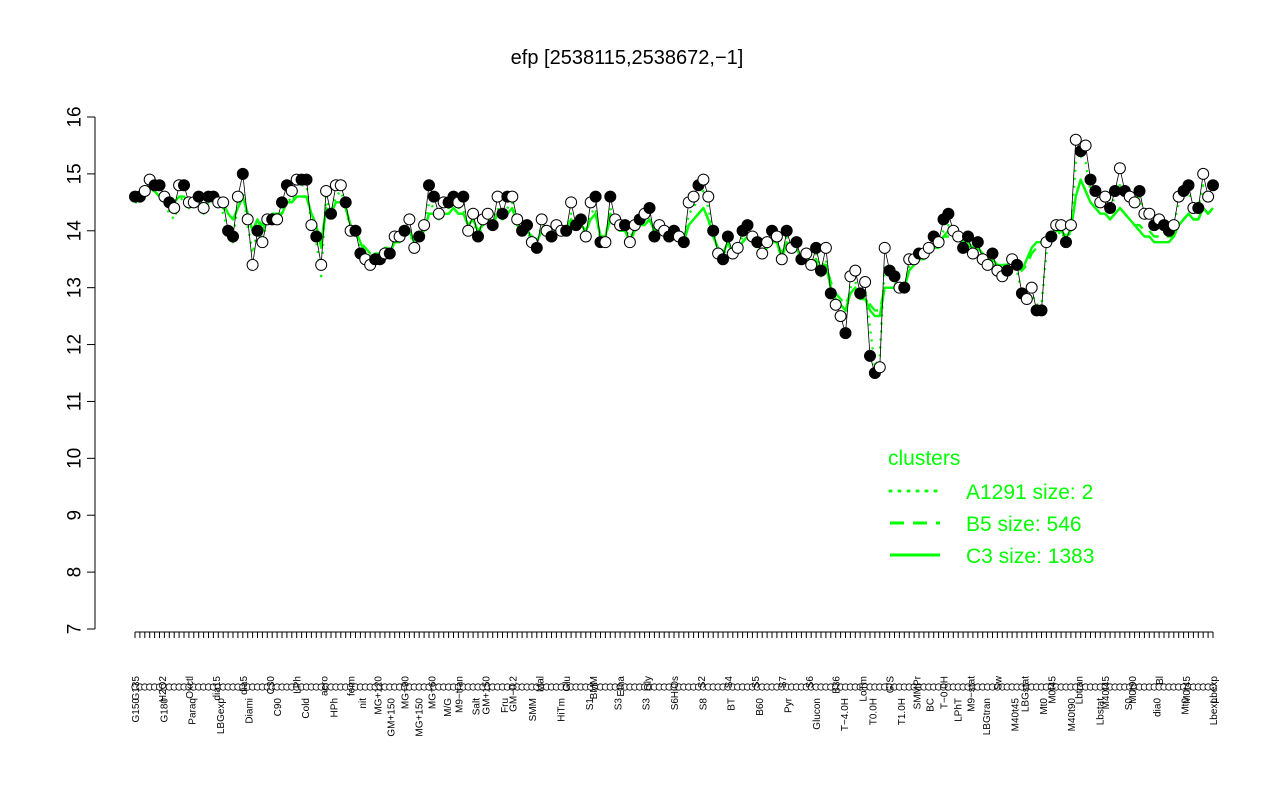  What do you see at coordinates (540, 684) in the screenshot?
I see `x-tick-label: Mal` at bounding box center [540, 684].